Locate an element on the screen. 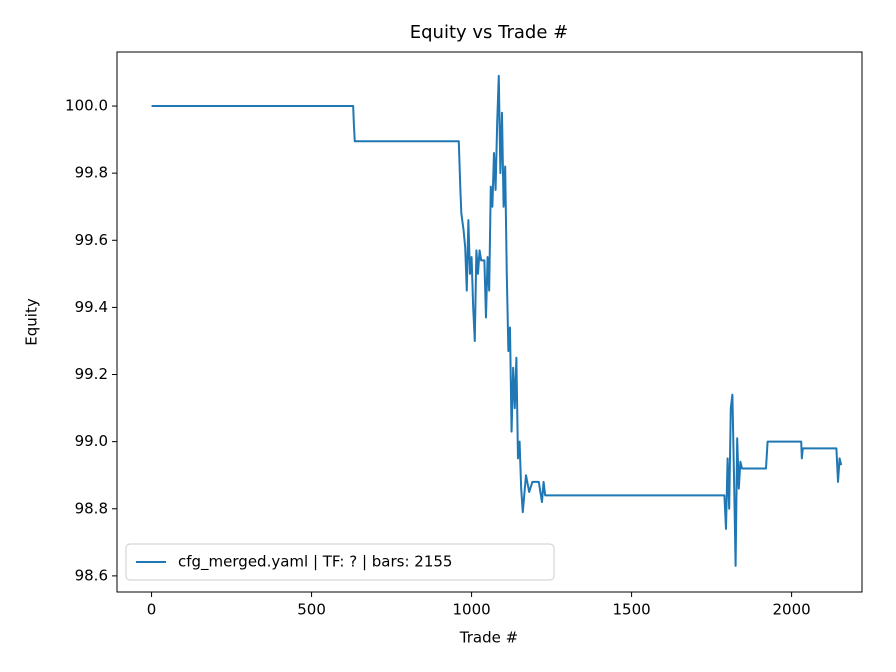 The width and height of the screenshot is (896, 672). y-tick-label: 99.2 is located at coordinates (91, 374).